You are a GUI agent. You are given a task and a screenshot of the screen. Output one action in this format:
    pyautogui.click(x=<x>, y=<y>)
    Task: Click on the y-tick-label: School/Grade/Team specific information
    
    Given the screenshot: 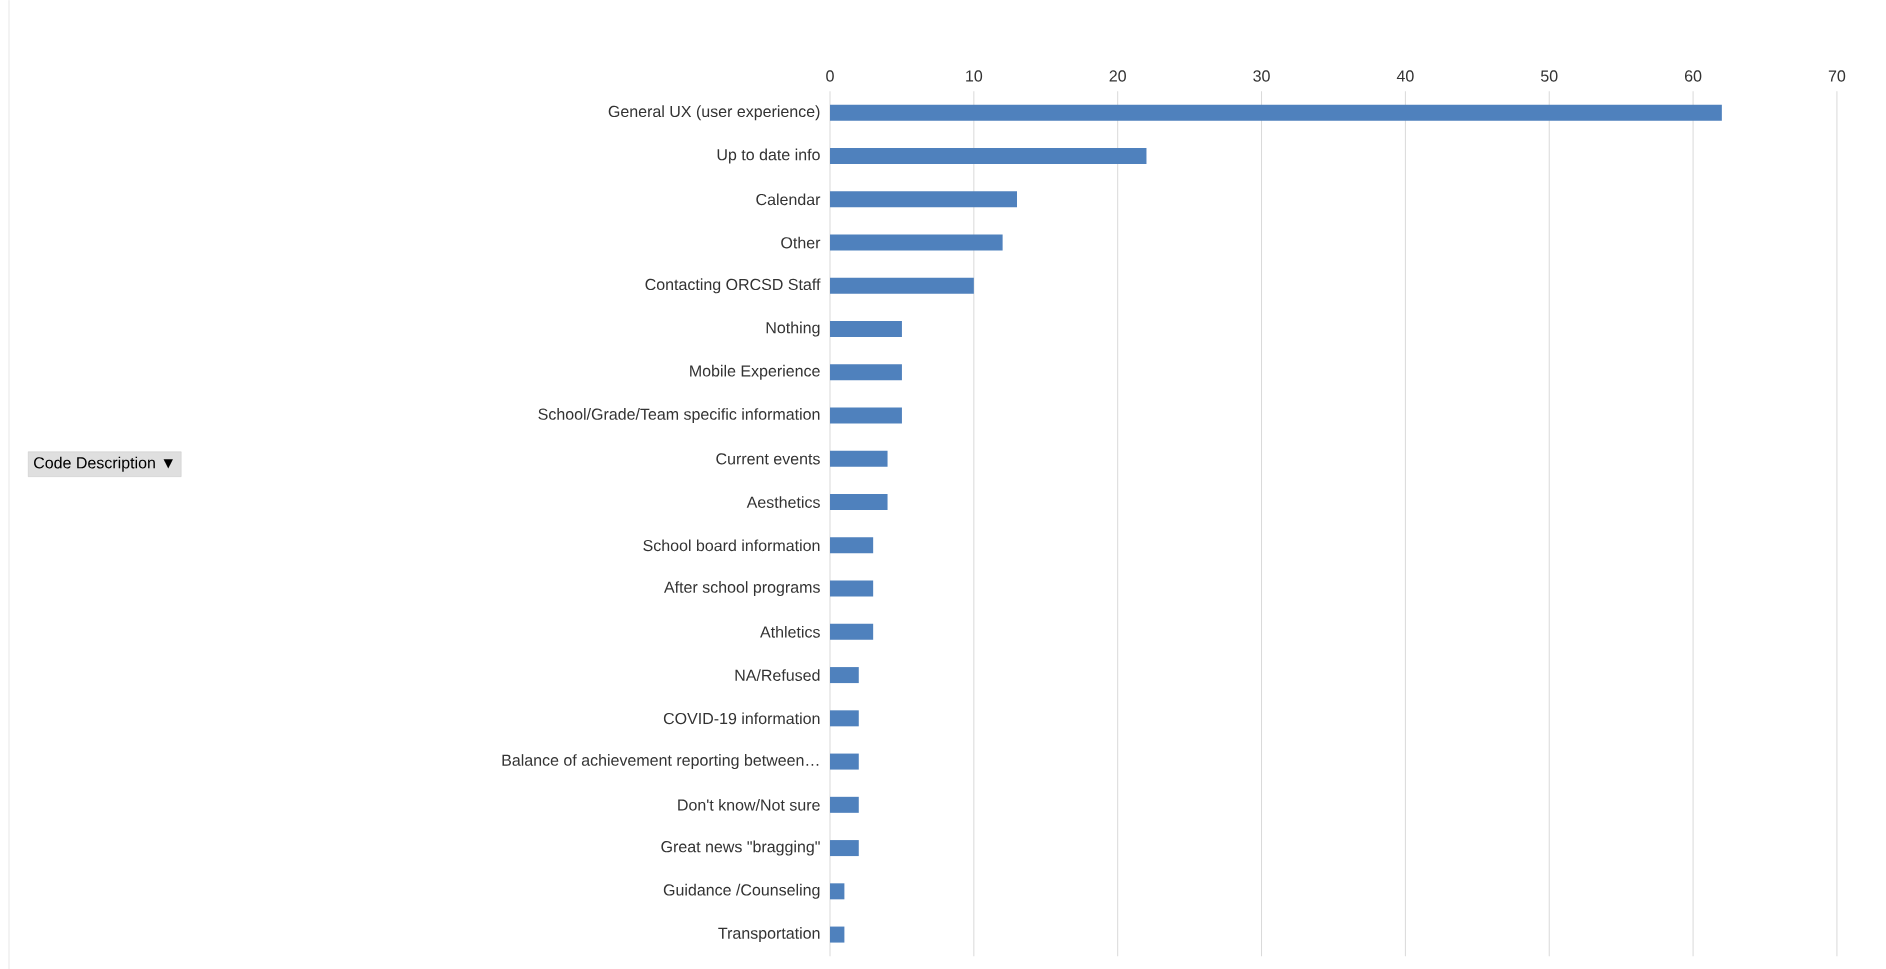 What is the action you would take?
    pyautogui.click(x=679, y=415)
    